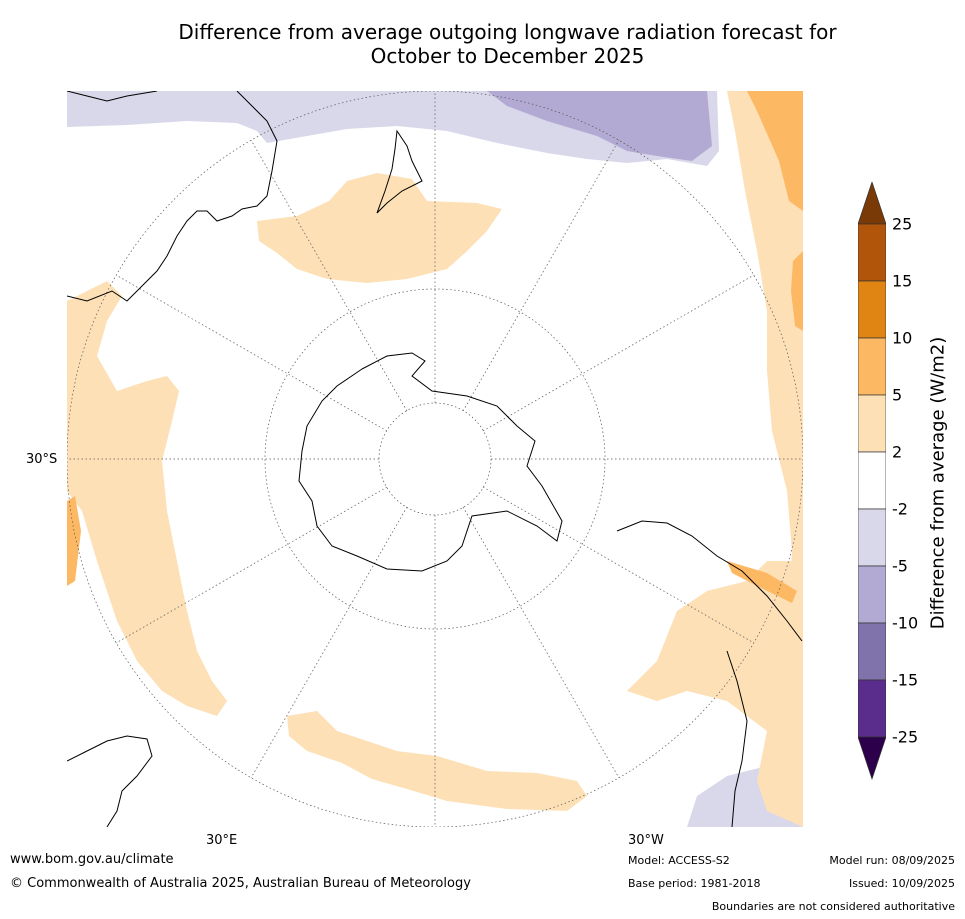 The width and height of the screenshot is (965, 919). I want to click on colorbar, so click(872, 481).